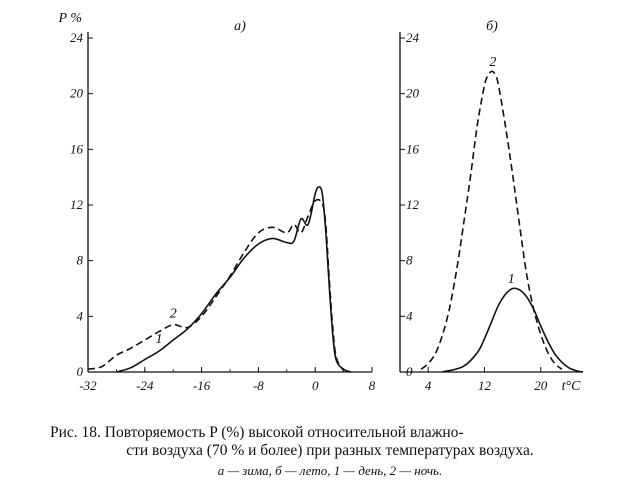 This screenshot has height=504, width=639. I want to click on x-tick-label: 12, so click(485, 385).